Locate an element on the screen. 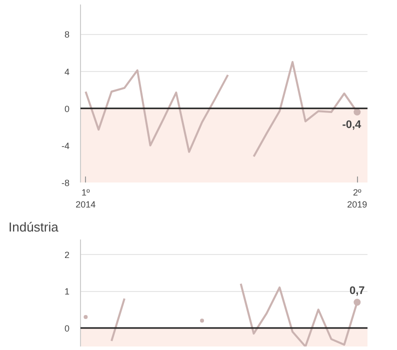 Image resolution: width=397 pixels, height=350 pixels. y-tick-label: 1 is located at coordinates (67, 291).